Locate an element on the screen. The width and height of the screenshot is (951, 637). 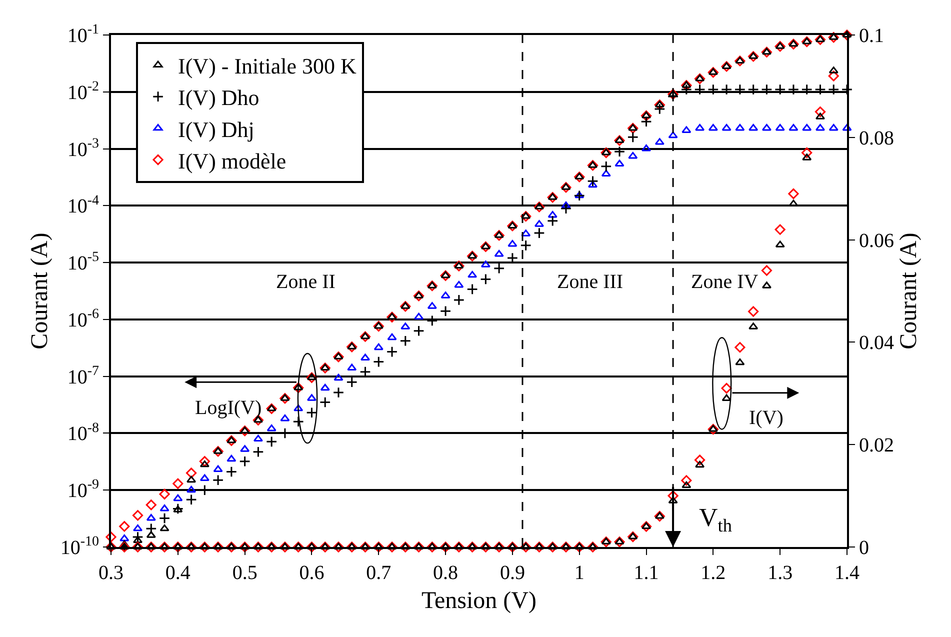
legend-label: I(V) Dhj is located at coordinates (216, 129).